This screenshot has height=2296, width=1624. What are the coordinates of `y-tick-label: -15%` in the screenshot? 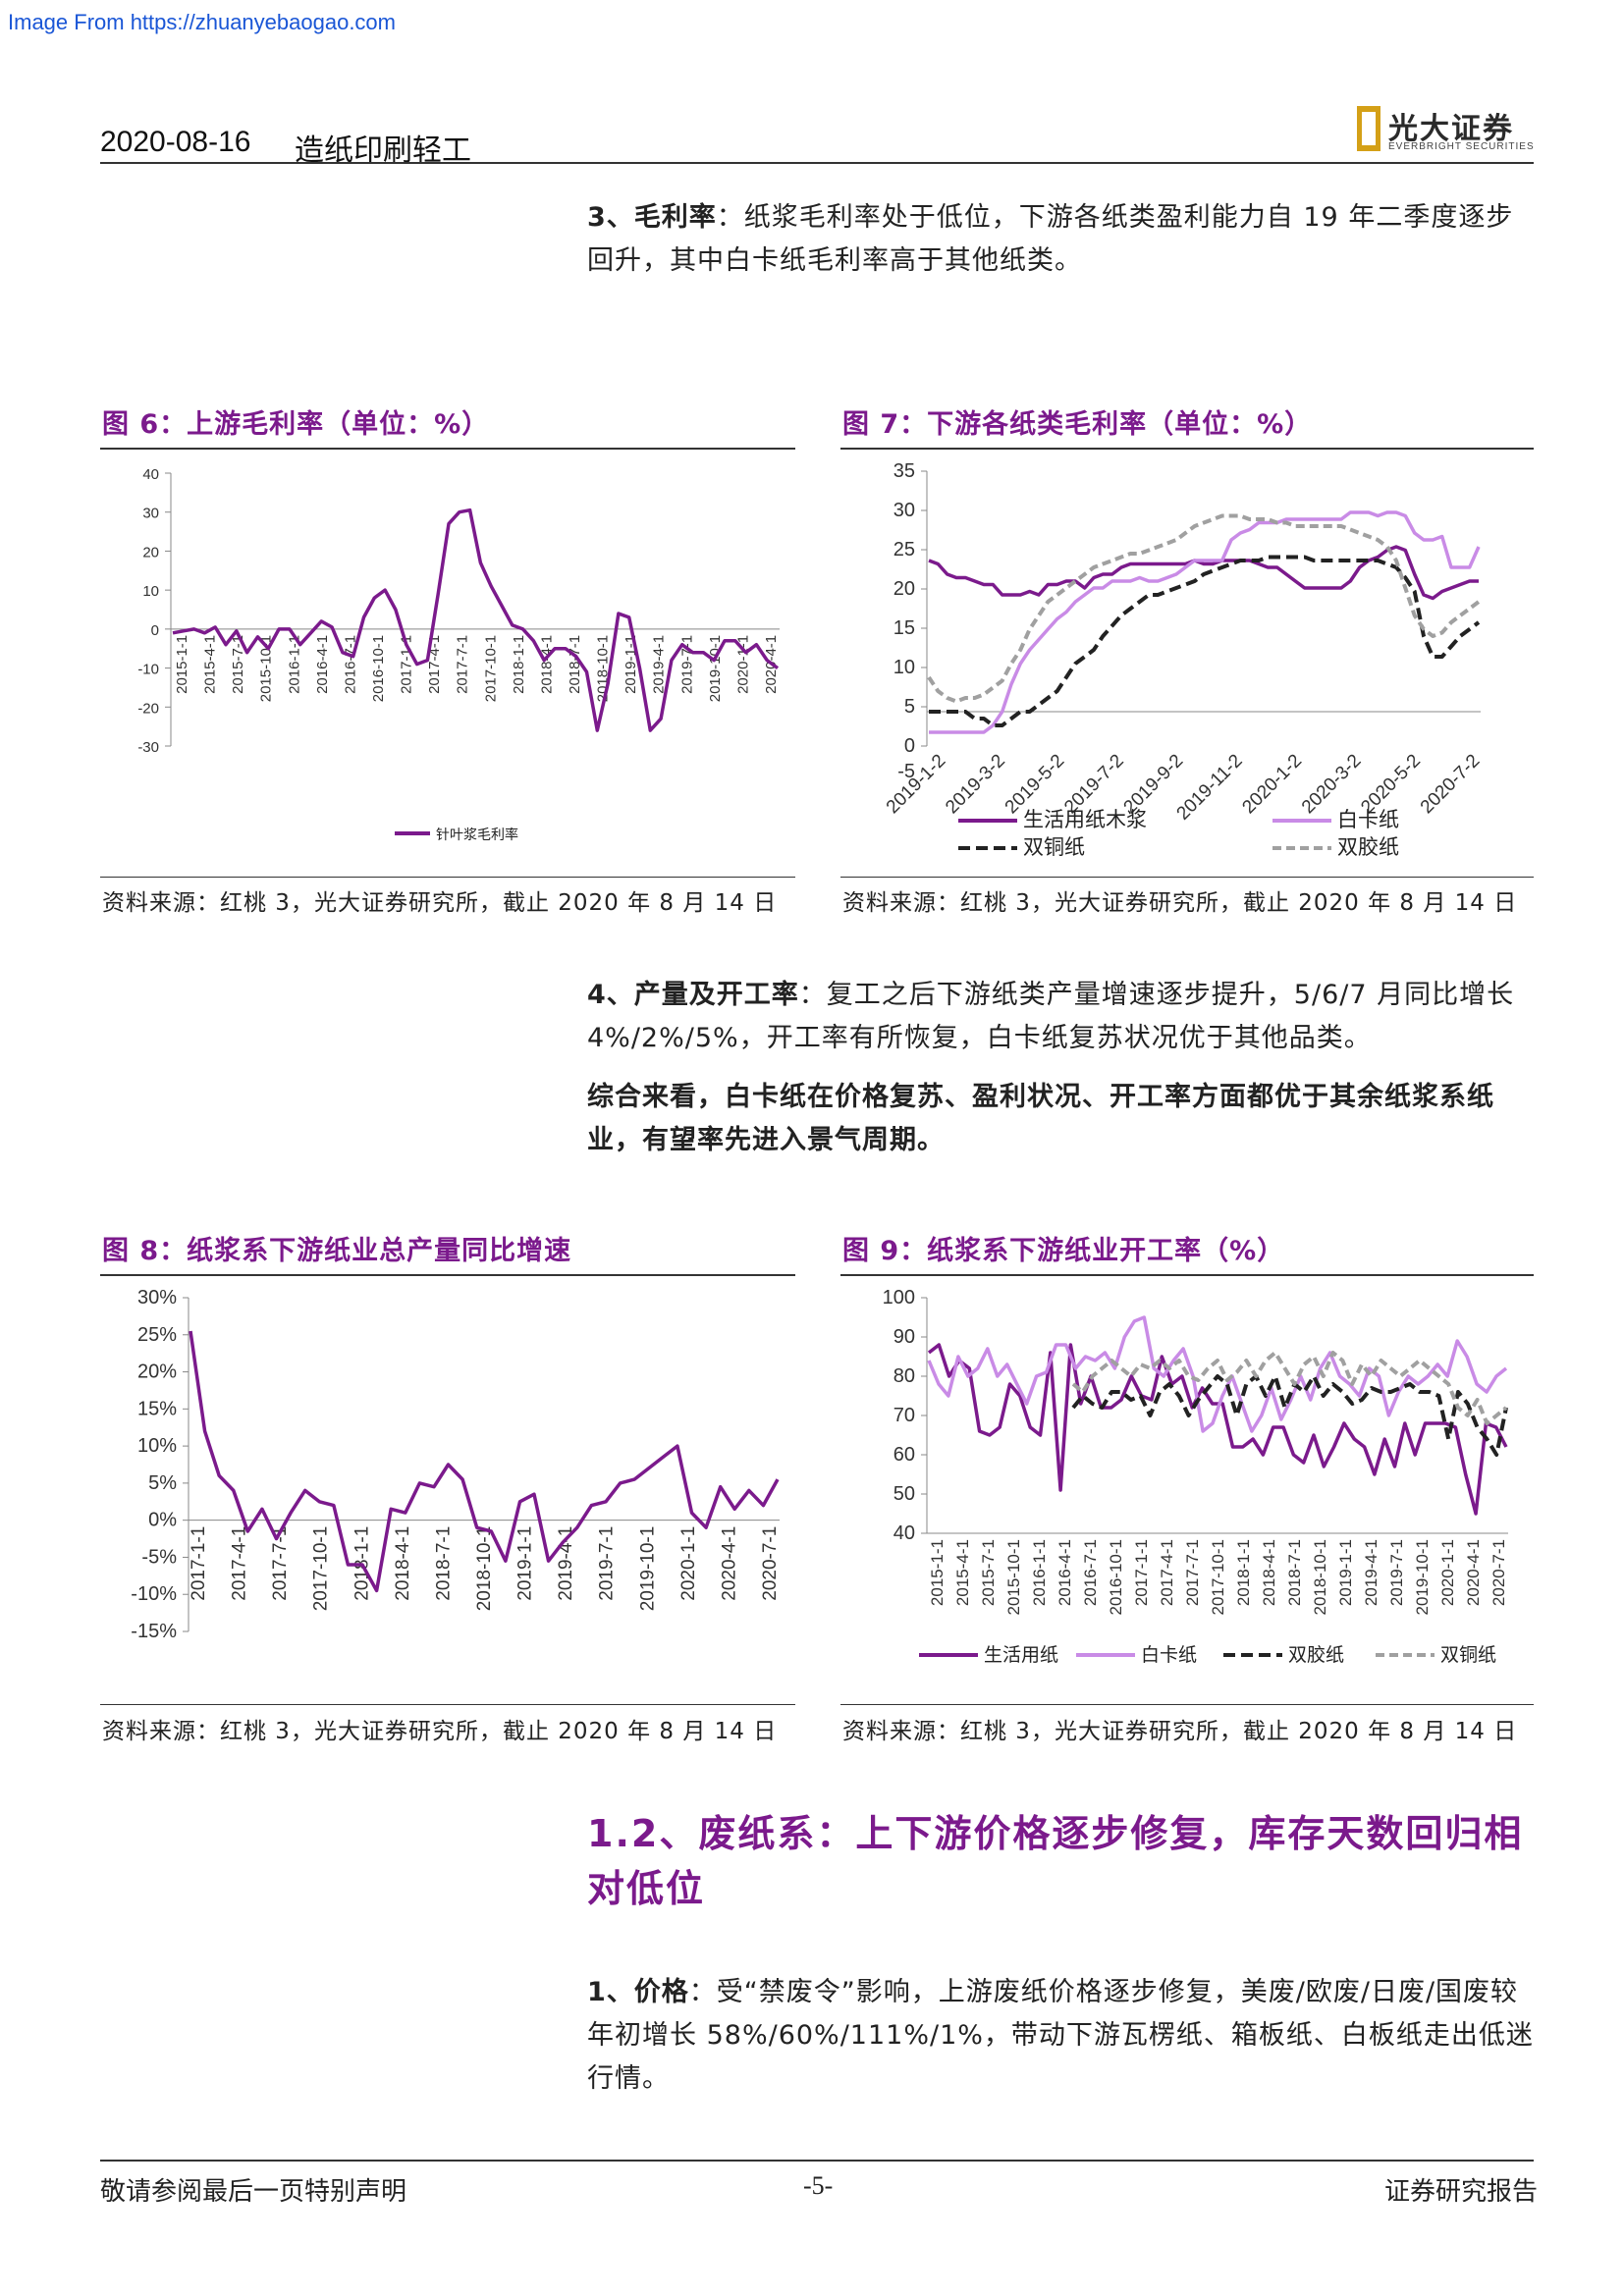 It's located at (154, 1631).